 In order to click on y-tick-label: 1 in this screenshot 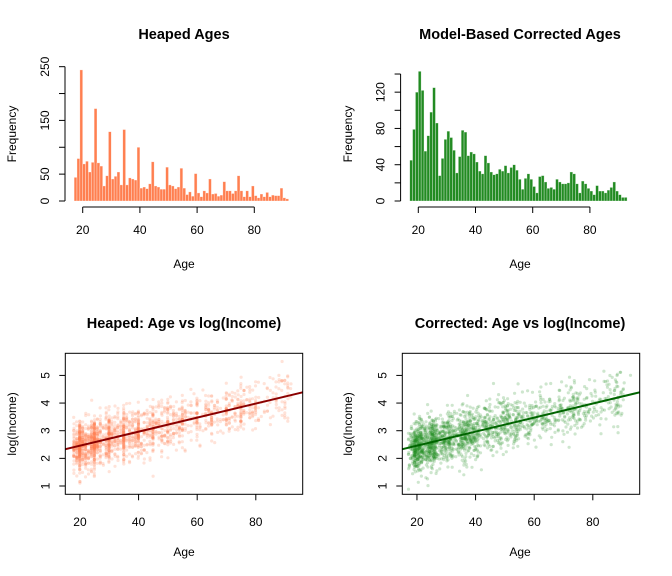, I will do `click(45, 485)`.